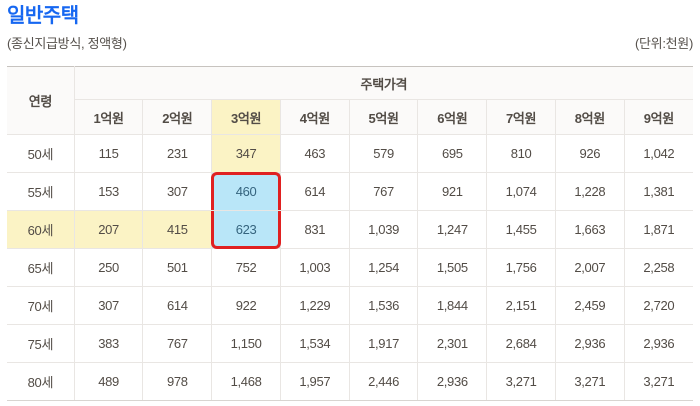 The height and width of the screenshot is (406, 700). Describe the element at coordinates (246, 153) in the screenshot. I see `value-cell: 347` at that location.